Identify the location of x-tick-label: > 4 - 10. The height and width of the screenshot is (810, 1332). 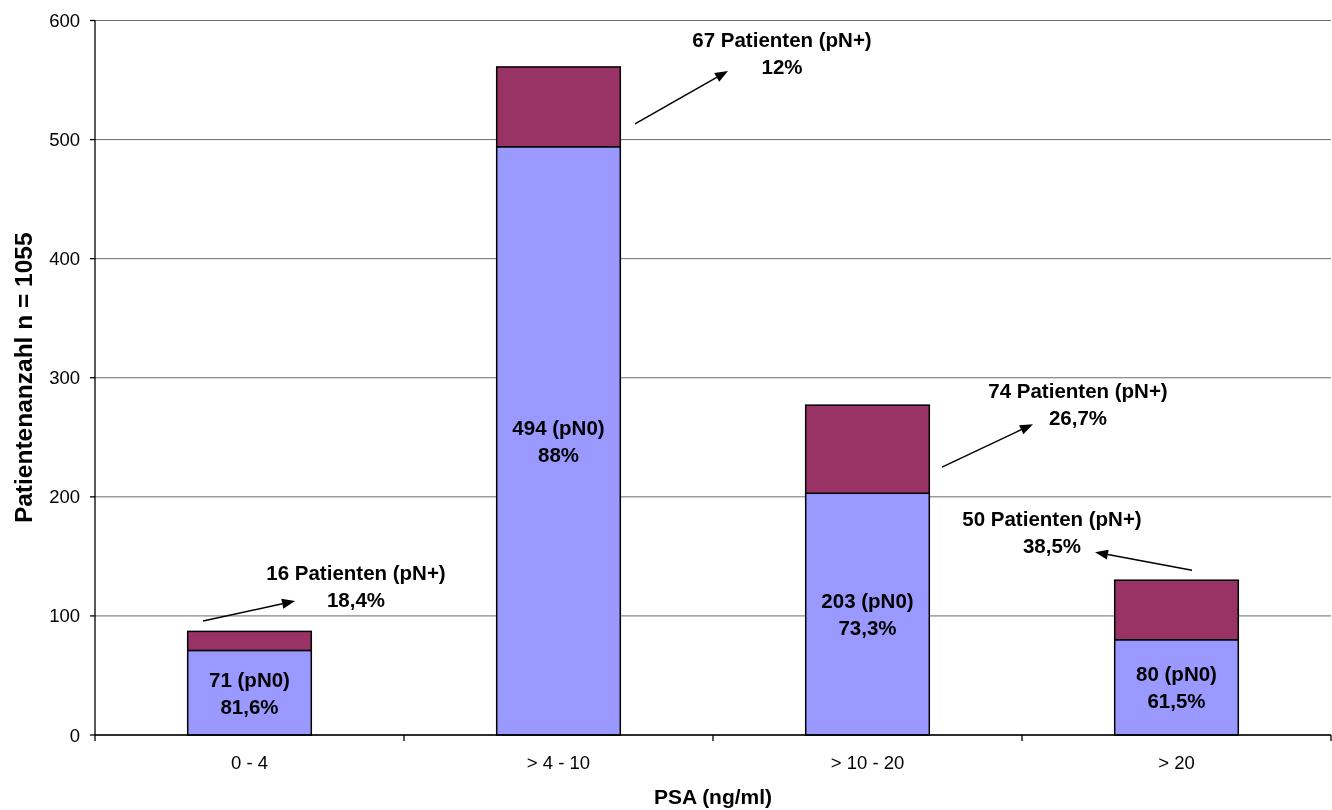
(558, 762).